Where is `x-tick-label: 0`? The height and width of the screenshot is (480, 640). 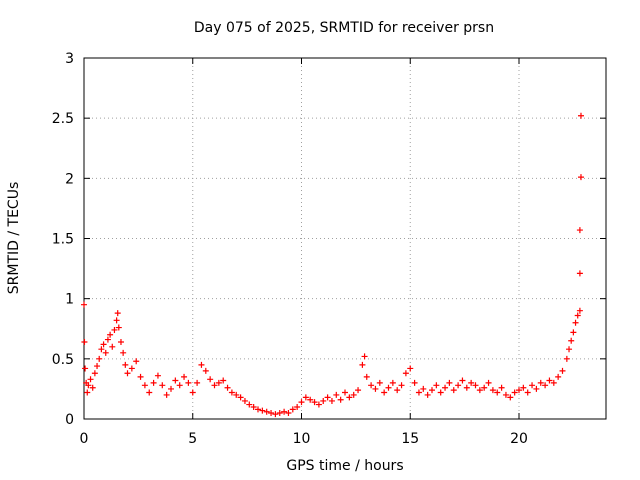
x-tick-label: 0 is located at coordinates (84, 439).